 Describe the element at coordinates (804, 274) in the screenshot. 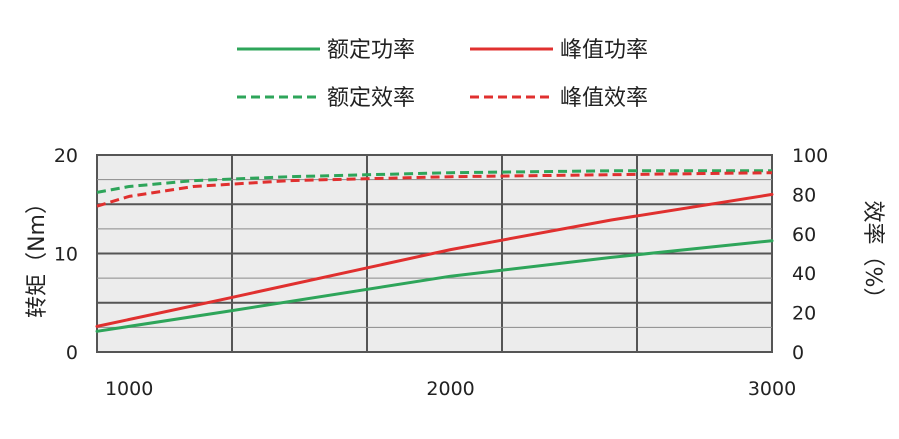

I see `y-right-tick-40: 40` at that location.